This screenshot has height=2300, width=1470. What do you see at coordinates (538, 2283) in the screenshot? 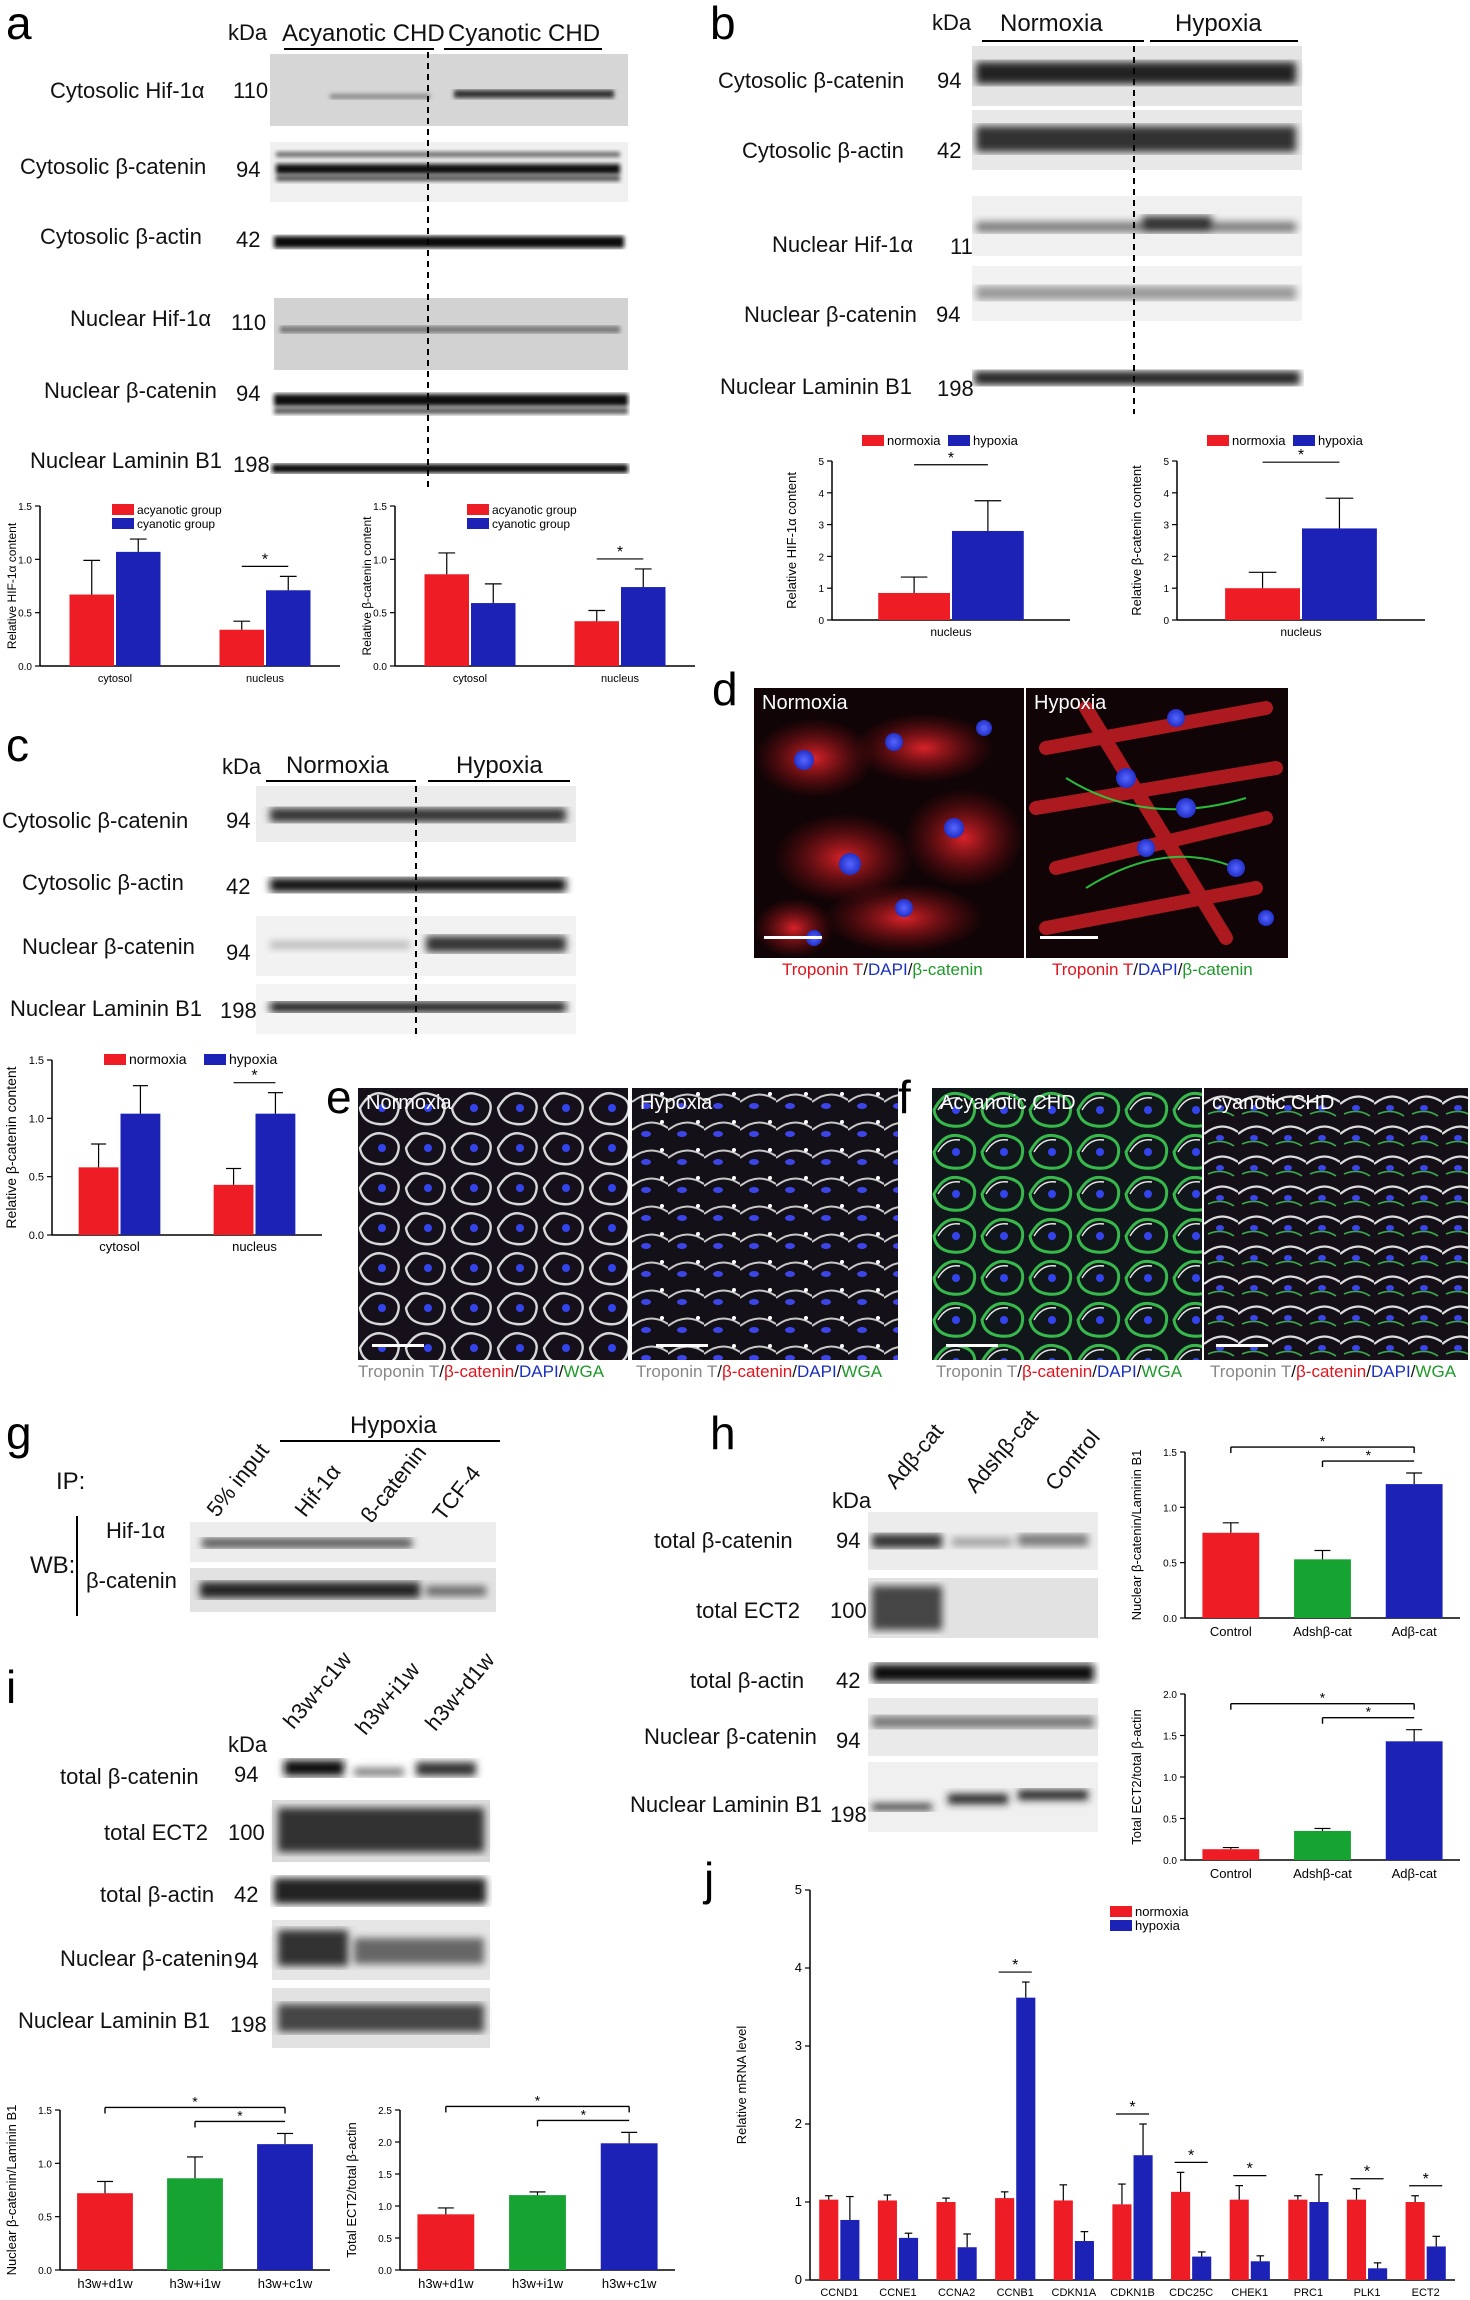
I see `x-tick-label: h3w+i1w` at bounding box center [538, 2283].